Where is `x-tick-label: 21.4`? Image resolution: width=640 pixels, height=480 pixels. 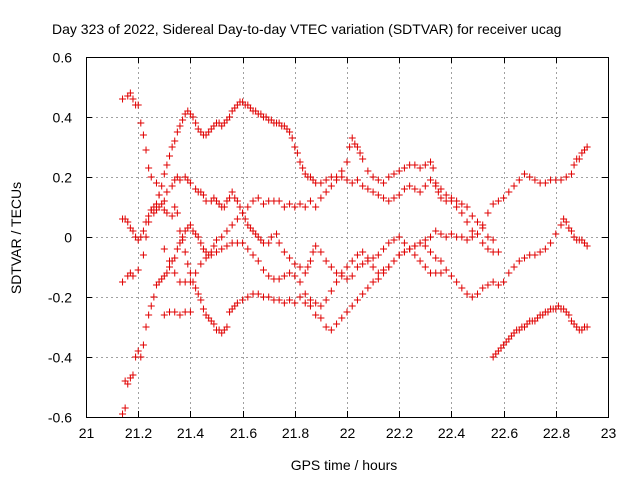 x-tick-label: 21.4 is located at coordinates (190, 433).